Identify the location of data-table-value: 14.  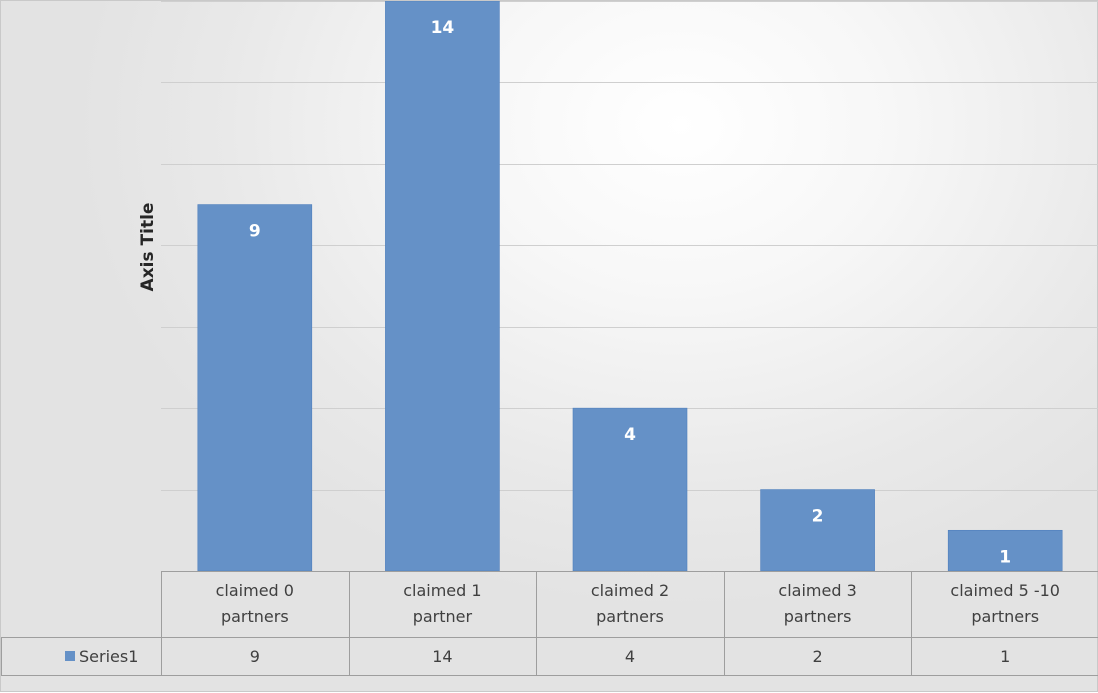
(442, 656).